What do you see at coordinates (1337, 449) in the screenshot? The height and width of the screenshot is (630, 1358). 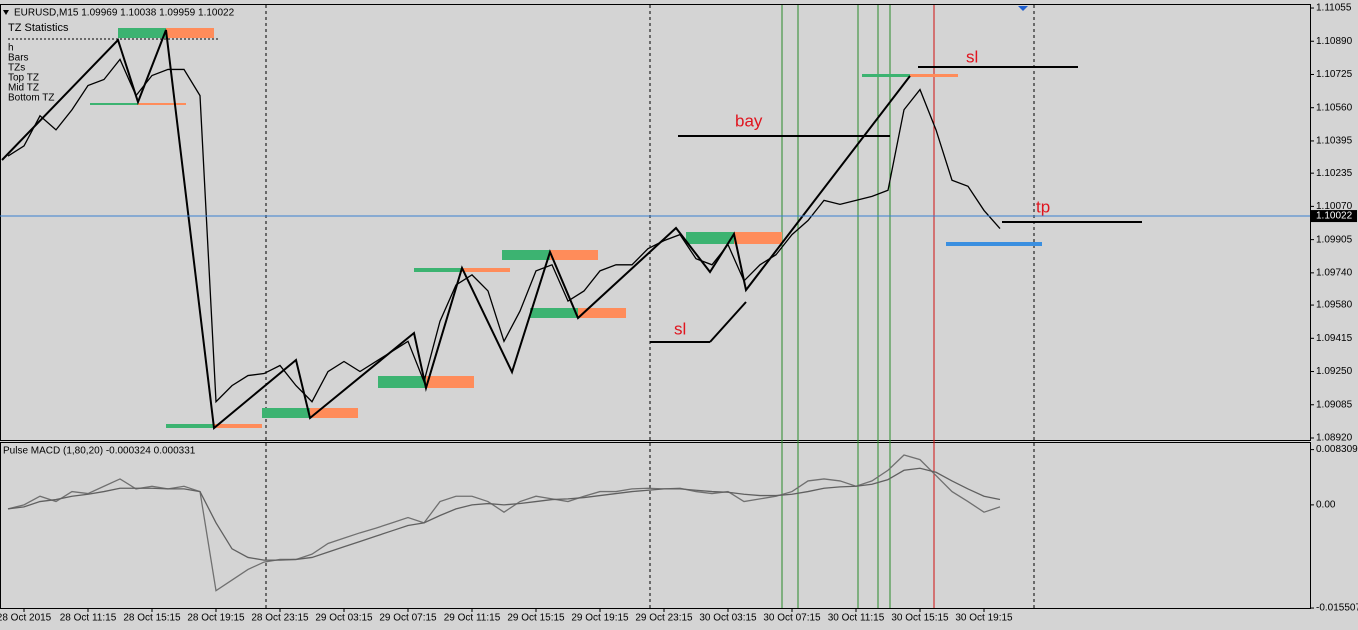 I see `y-tick-label: 0.008309` at bounding box center [1337, 449].